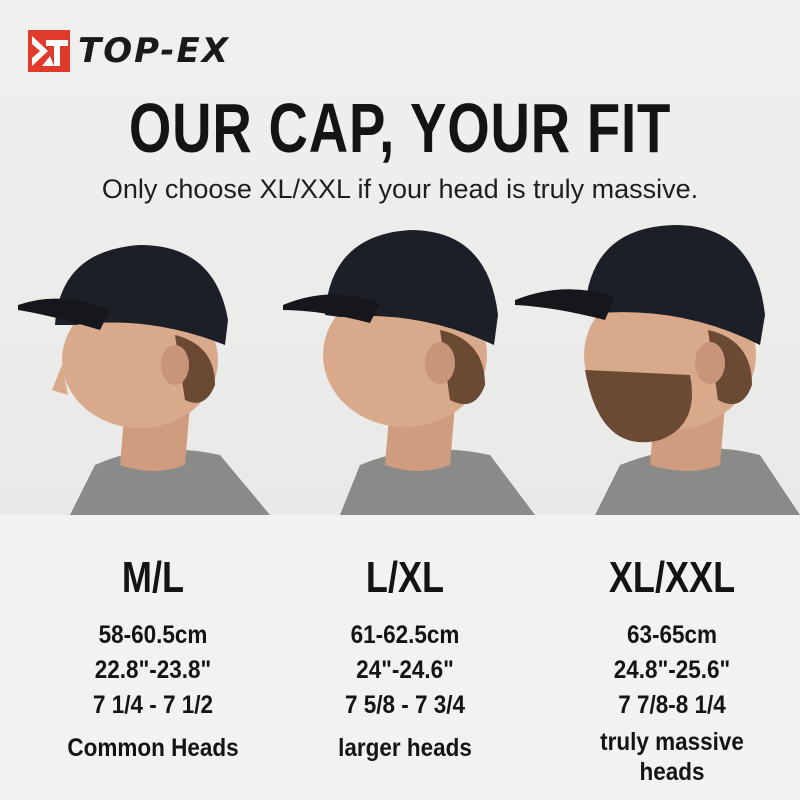 Image resolution: width=800 pixels, height=800 pixels. I want to click on brand-name: TOP-EX, so click(154, 51).